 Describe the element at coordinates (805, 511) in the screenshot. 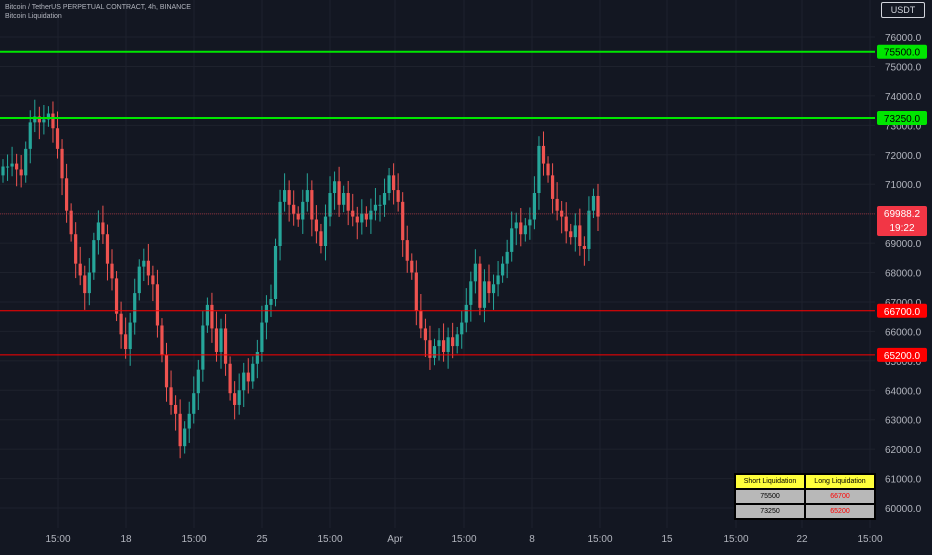

I see `liquidation-table-row: 73250 65200` at that location.